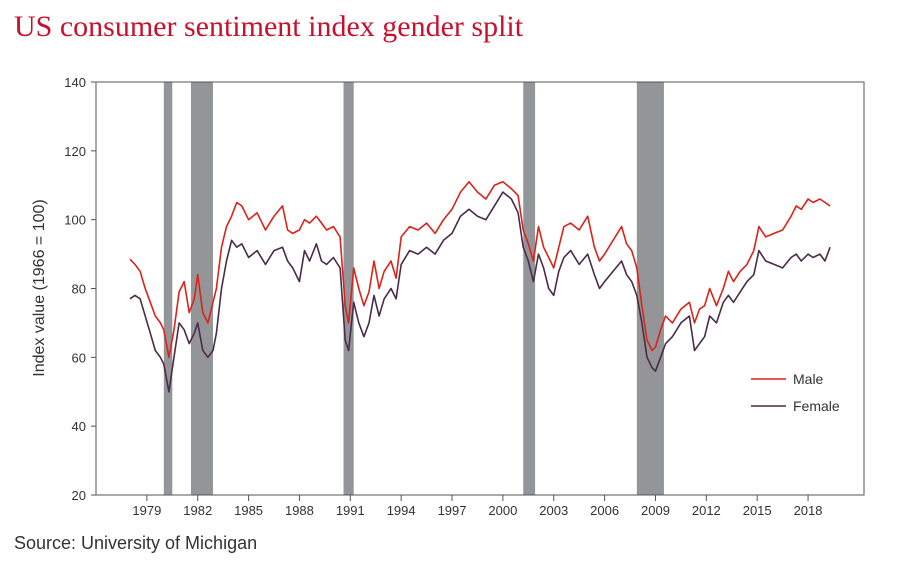 This screenshot has height=571, width=912. Describe the element at coordinates (299, 510) in the screenshot. I see `x-tick-label: 1988` at that location.